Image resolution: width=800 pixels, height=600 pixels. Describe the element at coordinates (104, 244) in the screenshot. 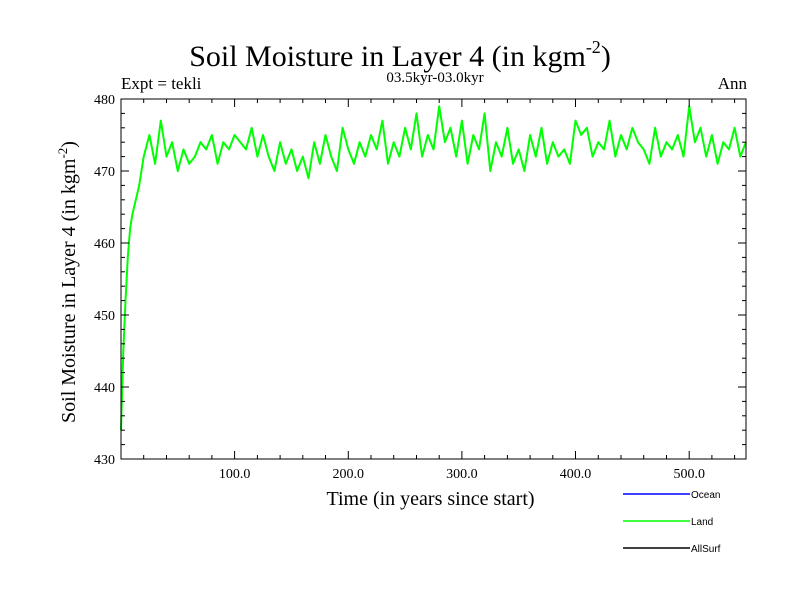

I see `y-tick-label: 460` at that location.